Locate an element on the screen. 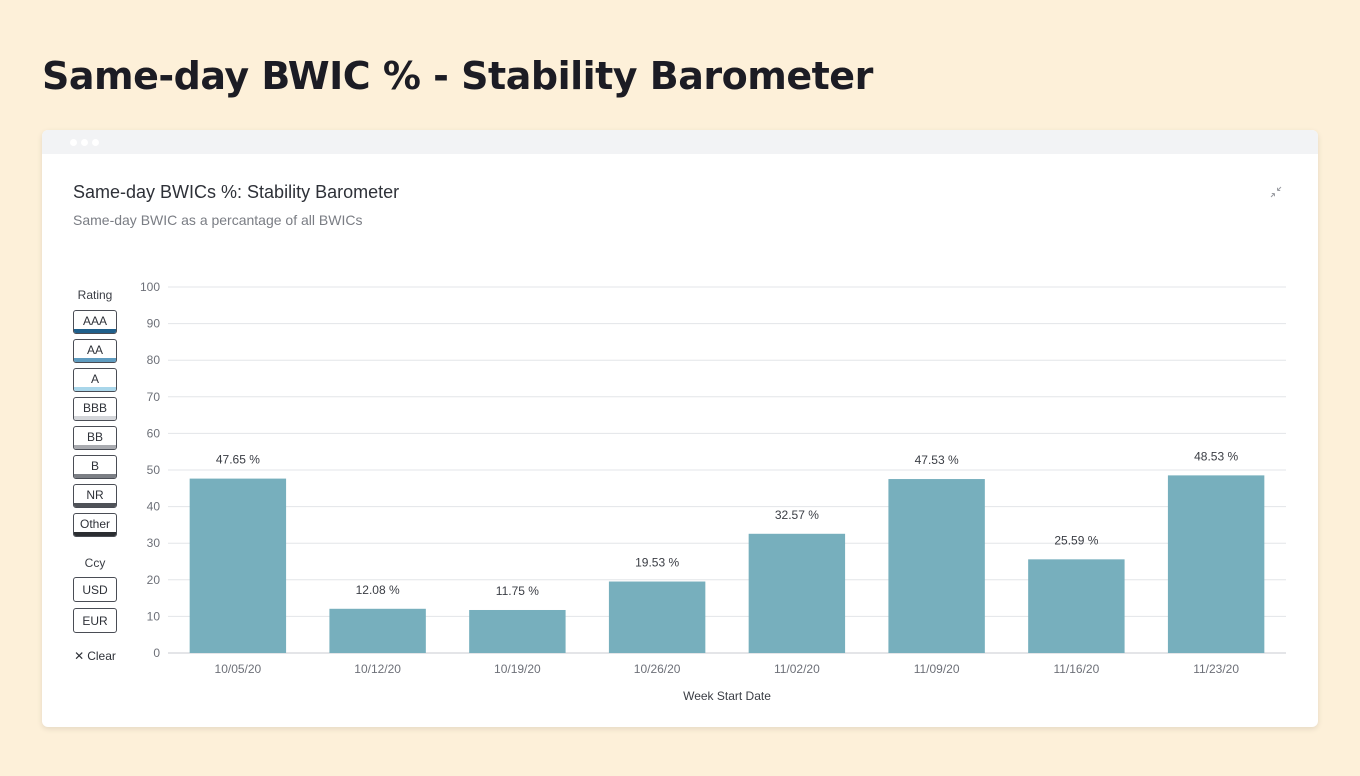  bar-data-label: 12.08 % is located at coordinates (378, 590).